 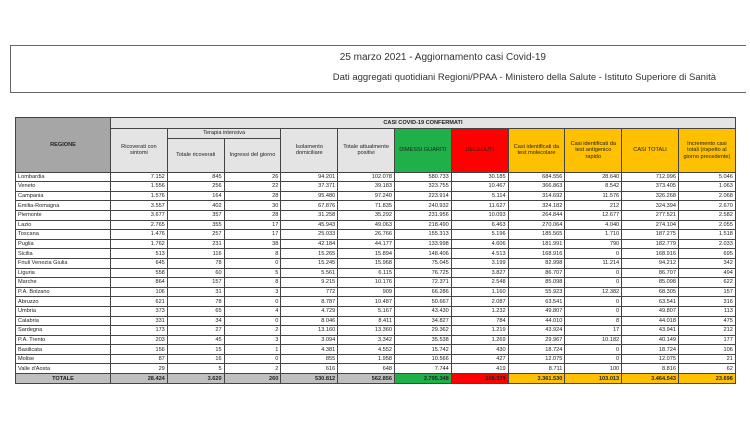 I want to click on cell: 116, so click(x=195, y=253).